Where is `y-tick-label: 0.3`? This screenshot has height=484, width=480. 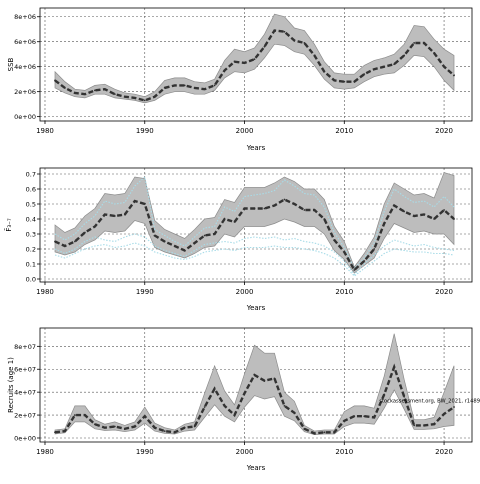 y-tick-label: 0.3 is located at coordinates (31, 235).